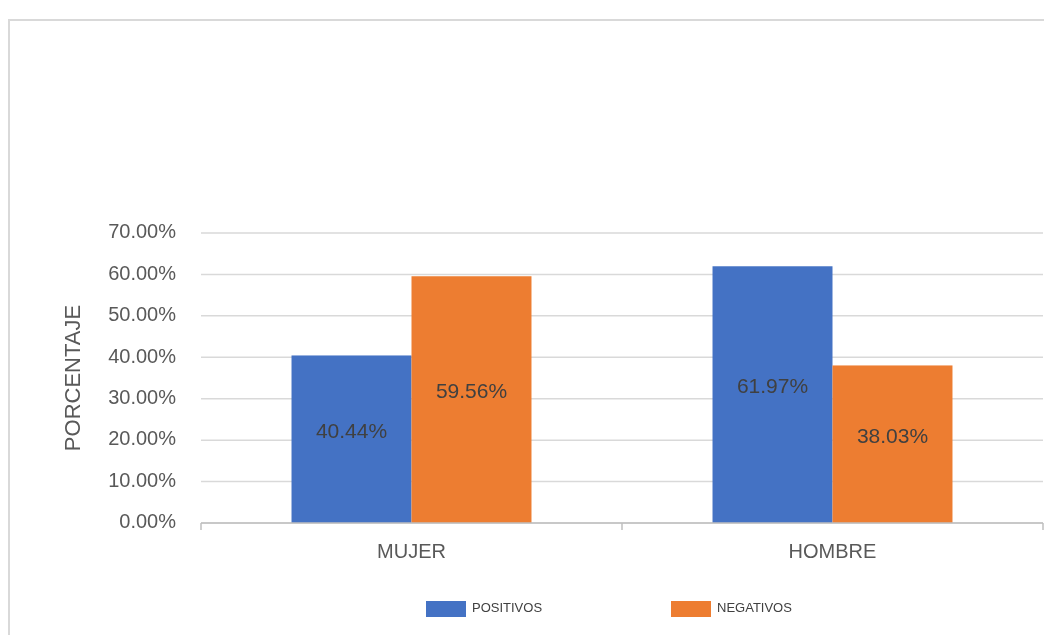 The height and width of the screenshot is (643, 1052). What do you see at coordinates (892, 435) in the screenshot?
I see `data-label: 38.03%` at bounding box center [892, 435].